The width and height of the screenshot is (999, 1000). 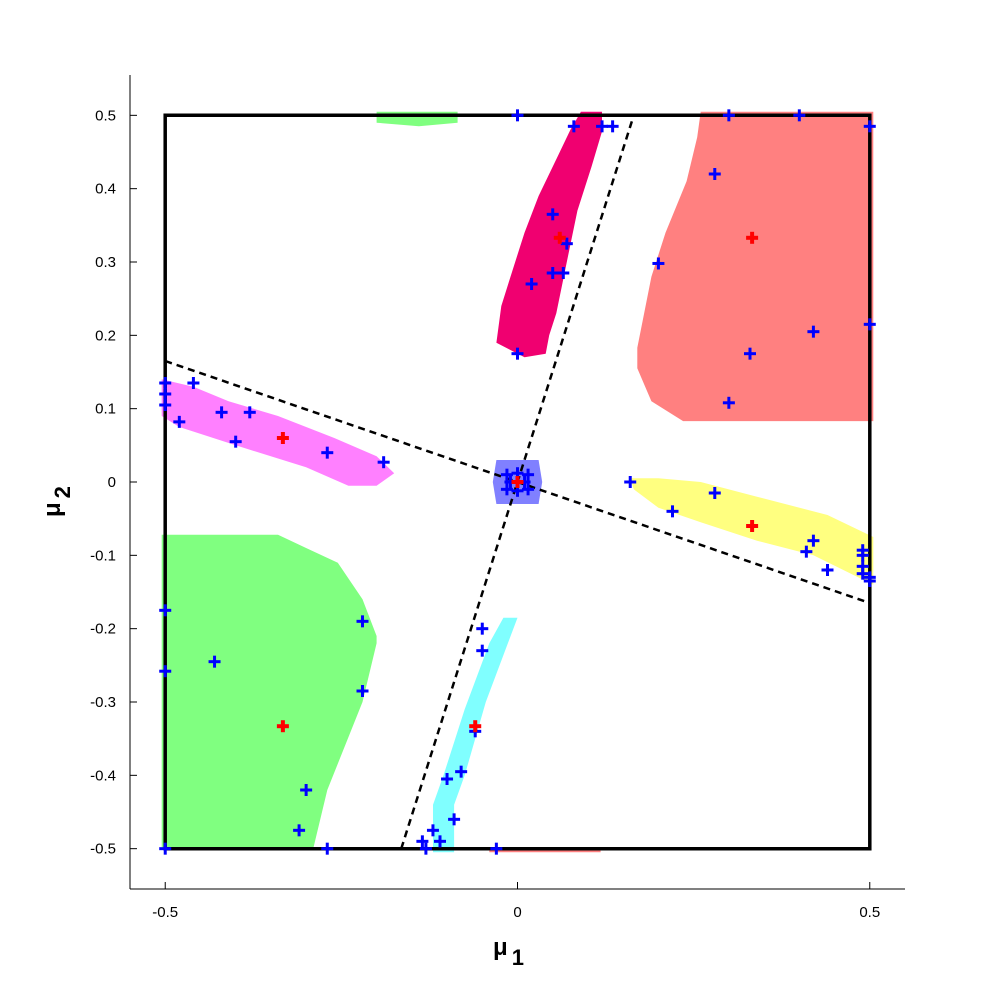 I want to click on y-tick-label: 0, so click(x=112, y=482).